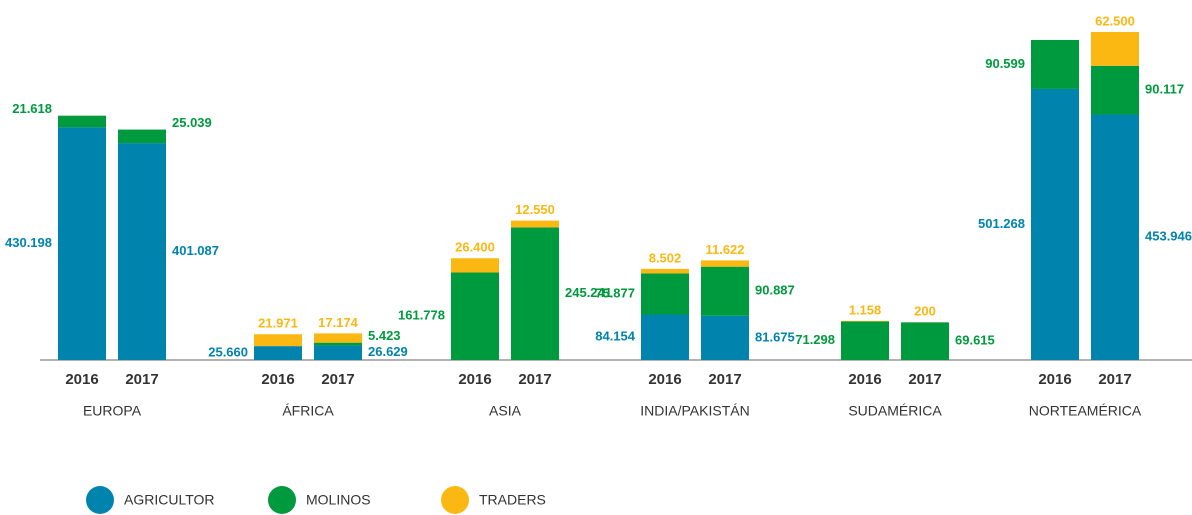 This screenshot has width=1192, height=515. Describe the element at coordinates (1085, 411) in the screenshot. I see `group-label: NORTEAMÉRICA` at that location.